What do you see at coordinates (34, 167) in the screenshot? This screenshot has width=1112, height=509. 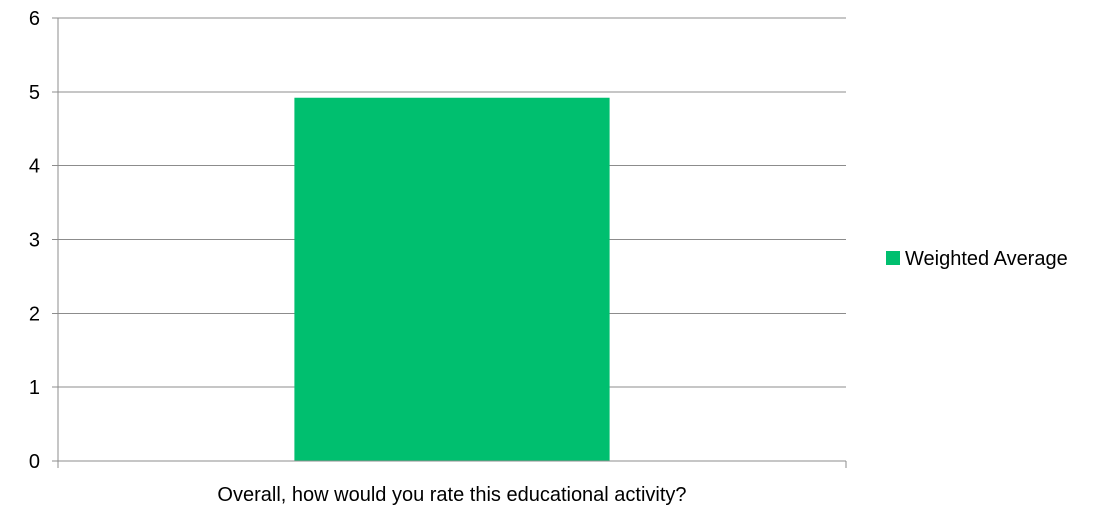 I see `y-tick-label: 4` at bounding box center [34, 167].